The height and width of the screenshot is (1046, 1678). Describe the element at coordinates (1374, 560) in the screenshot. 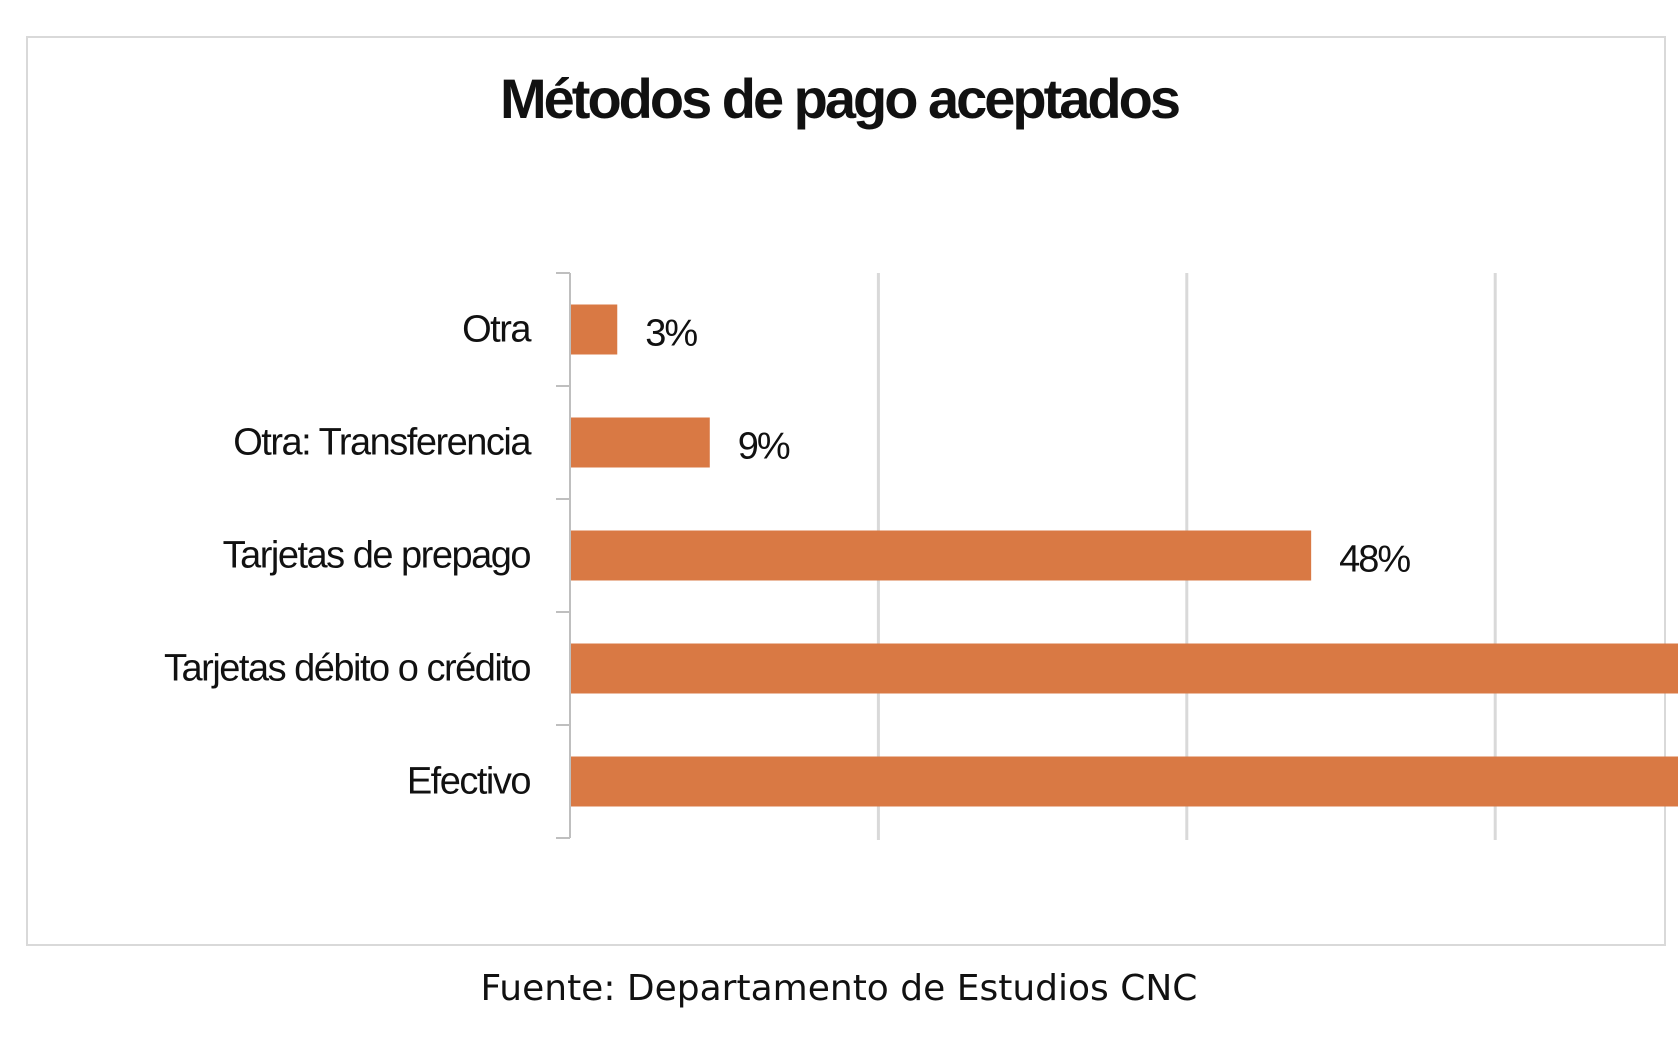

I see `data-label: 48%` at that location.